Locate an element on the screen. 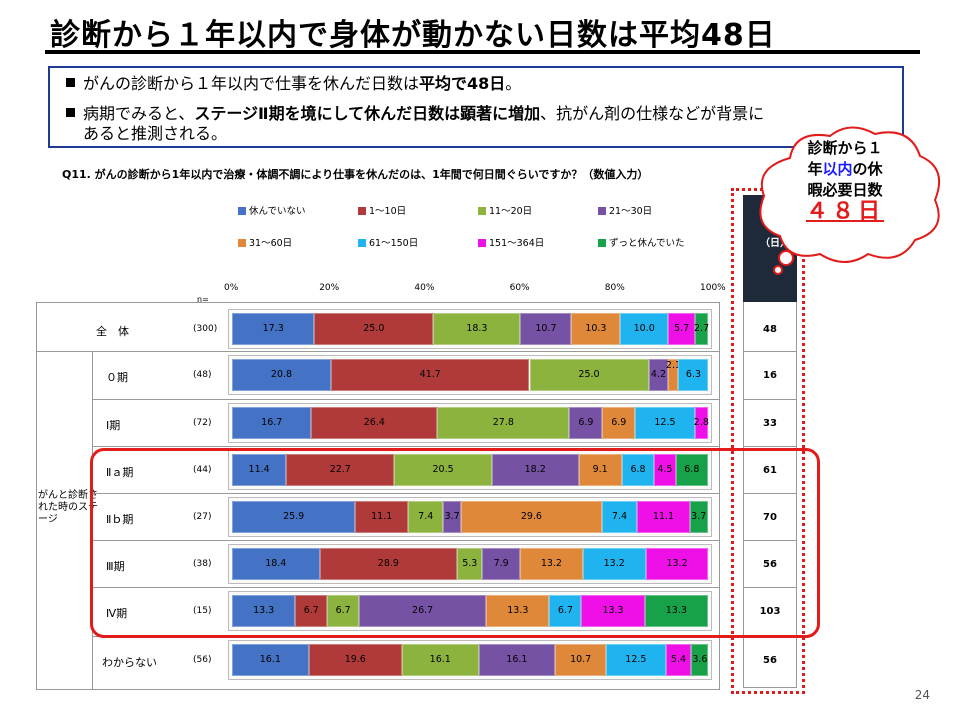  average-days-value: 48 is located at coordinates (770, 329).